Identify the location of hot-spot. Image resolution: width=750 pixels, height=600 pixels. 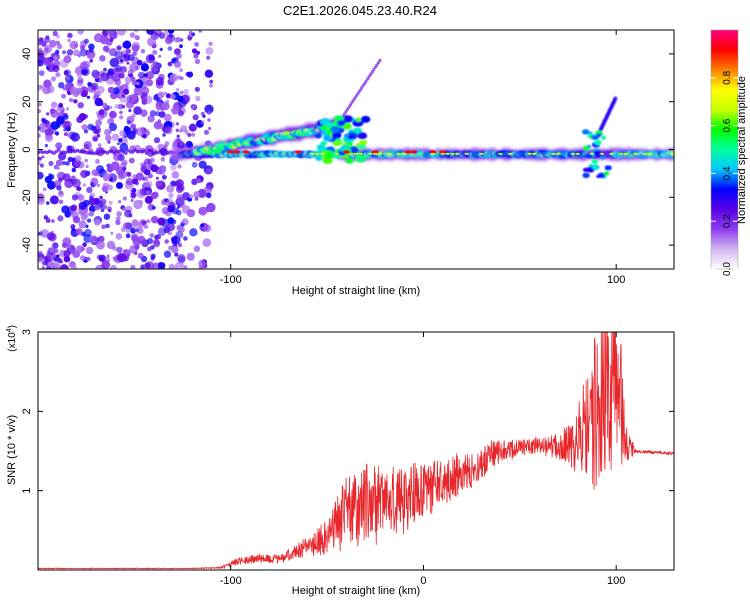
(375, 152).